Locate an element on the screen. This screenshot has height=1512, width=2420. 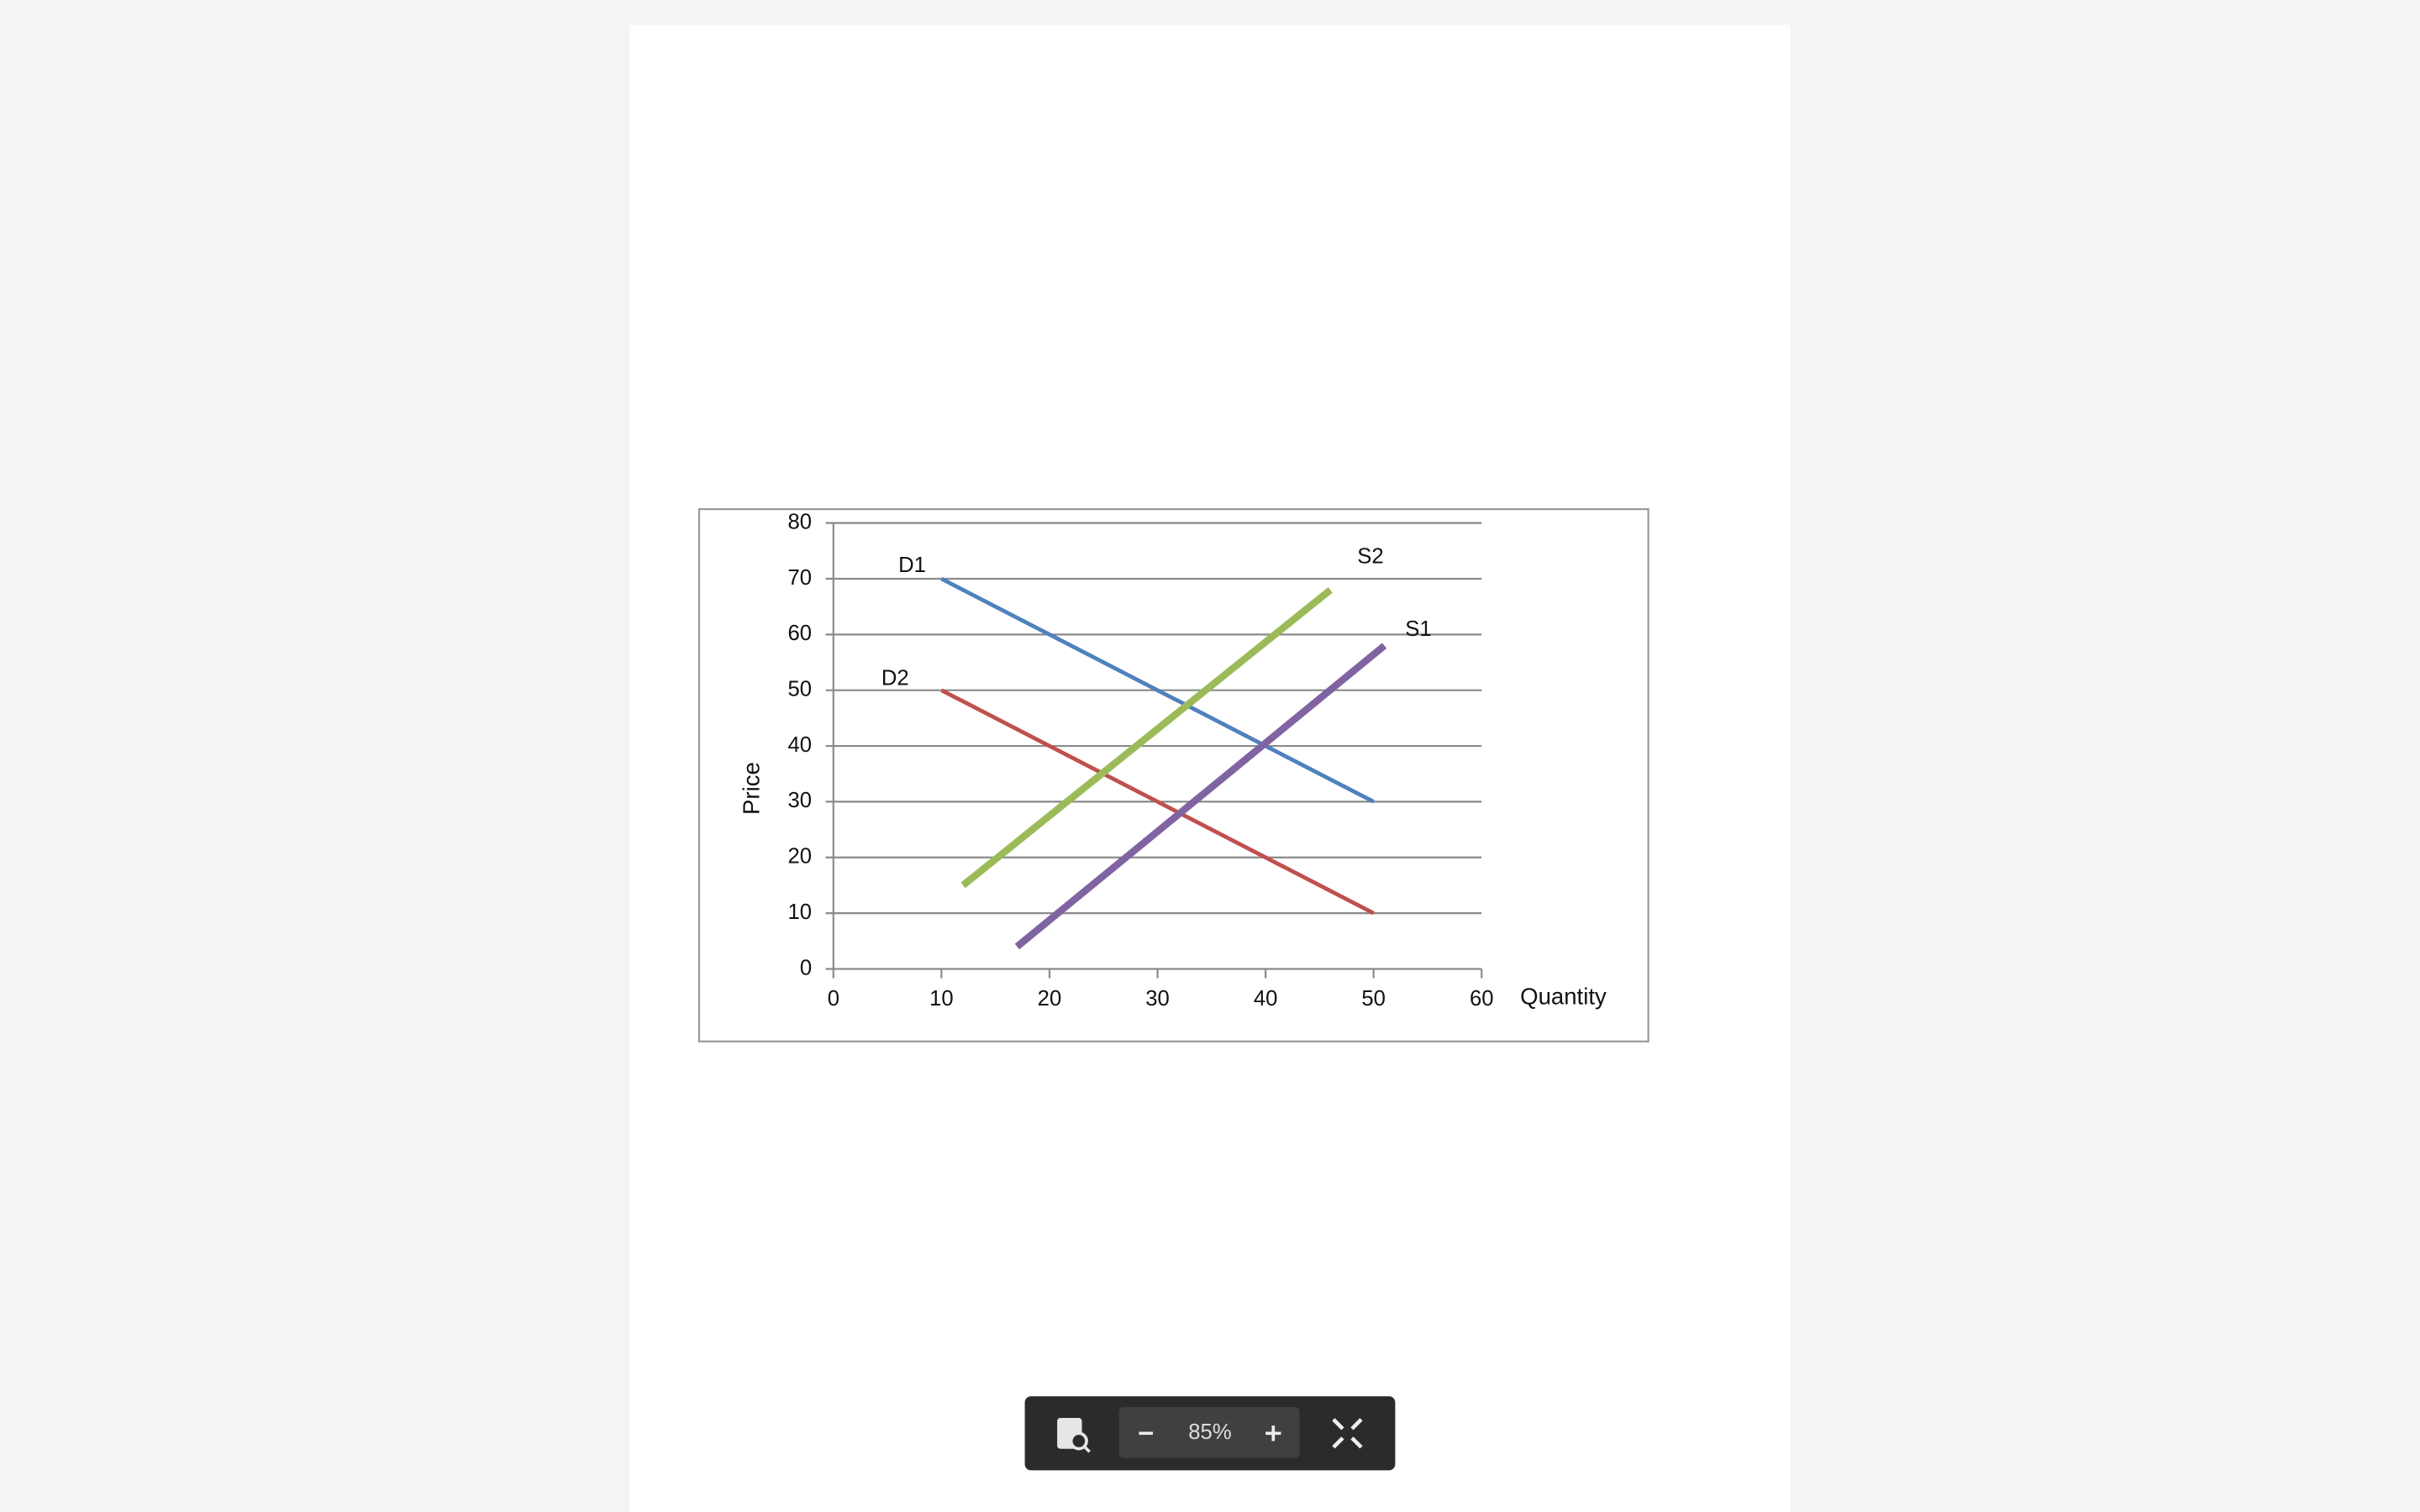
zoom-level: 85% is located at coordinates (1209, 1432).